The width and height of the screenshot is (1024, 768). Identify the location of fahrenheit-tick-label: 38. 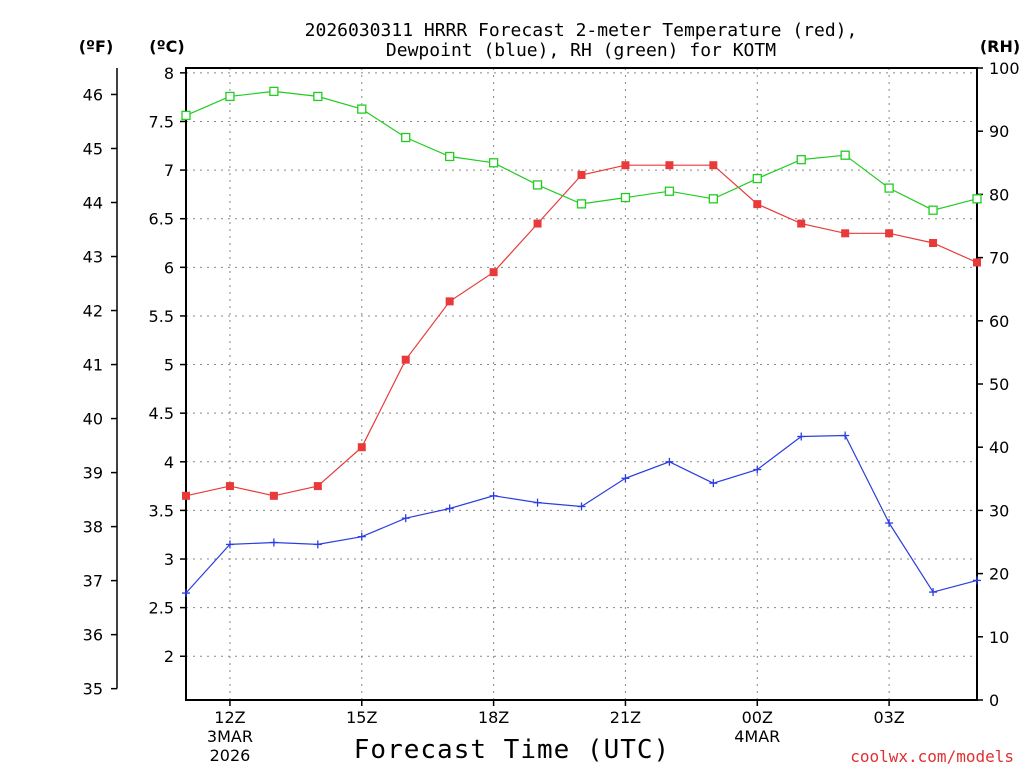
(93, 527).